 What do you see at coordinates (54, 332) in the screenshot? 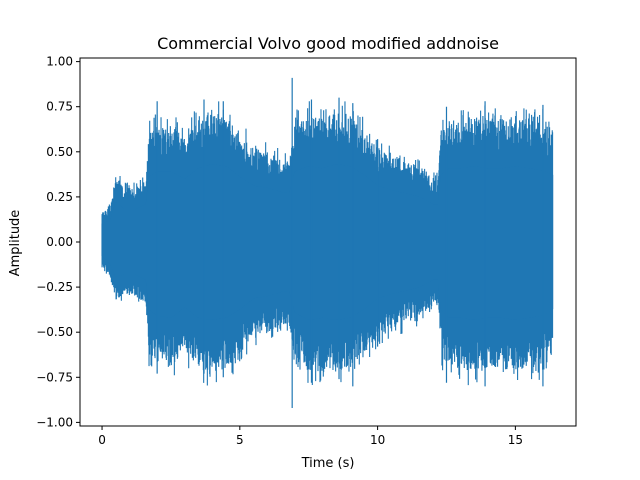
I see `y-tick-label: −0.50` at bounding box center [54, 332].